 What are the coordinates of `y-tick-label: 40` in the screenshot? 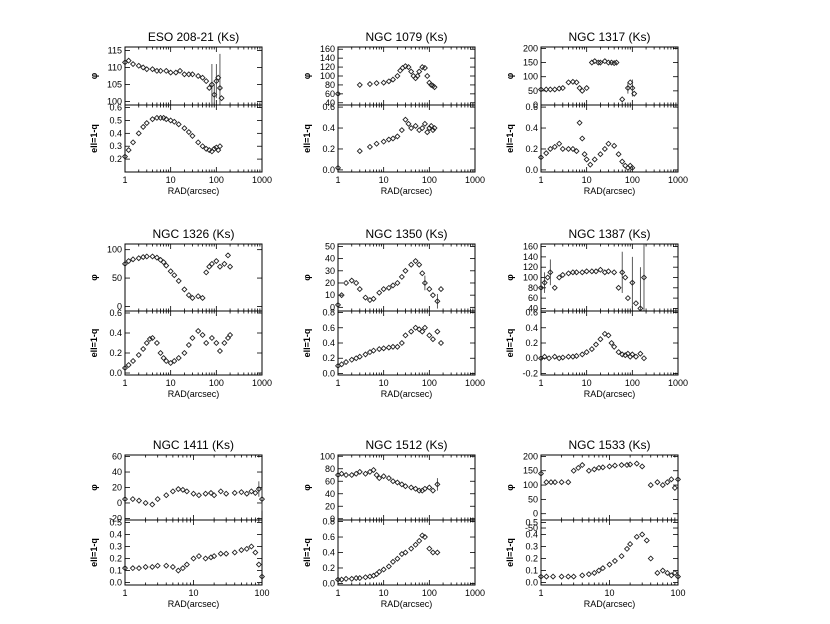 It's located at (330, 259).